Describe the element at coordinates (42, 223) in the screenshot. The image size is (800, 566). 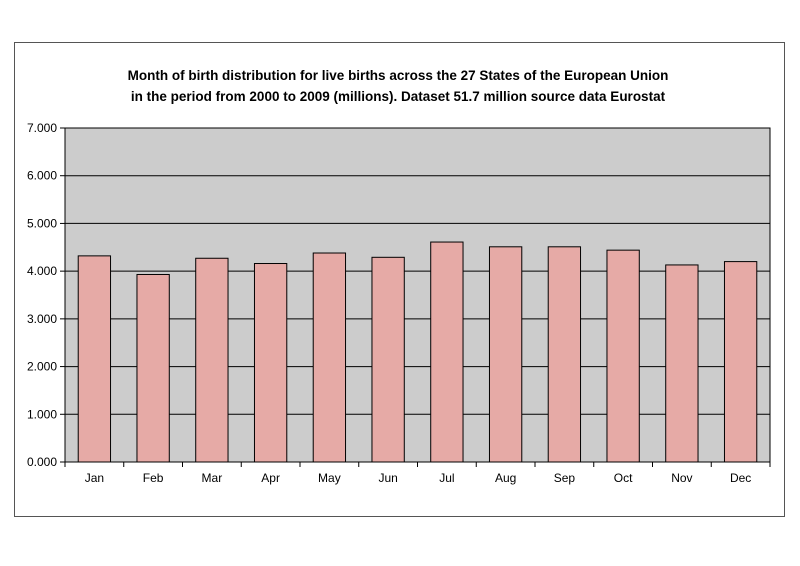
I see `y-tick-label: 5.000` at that location.